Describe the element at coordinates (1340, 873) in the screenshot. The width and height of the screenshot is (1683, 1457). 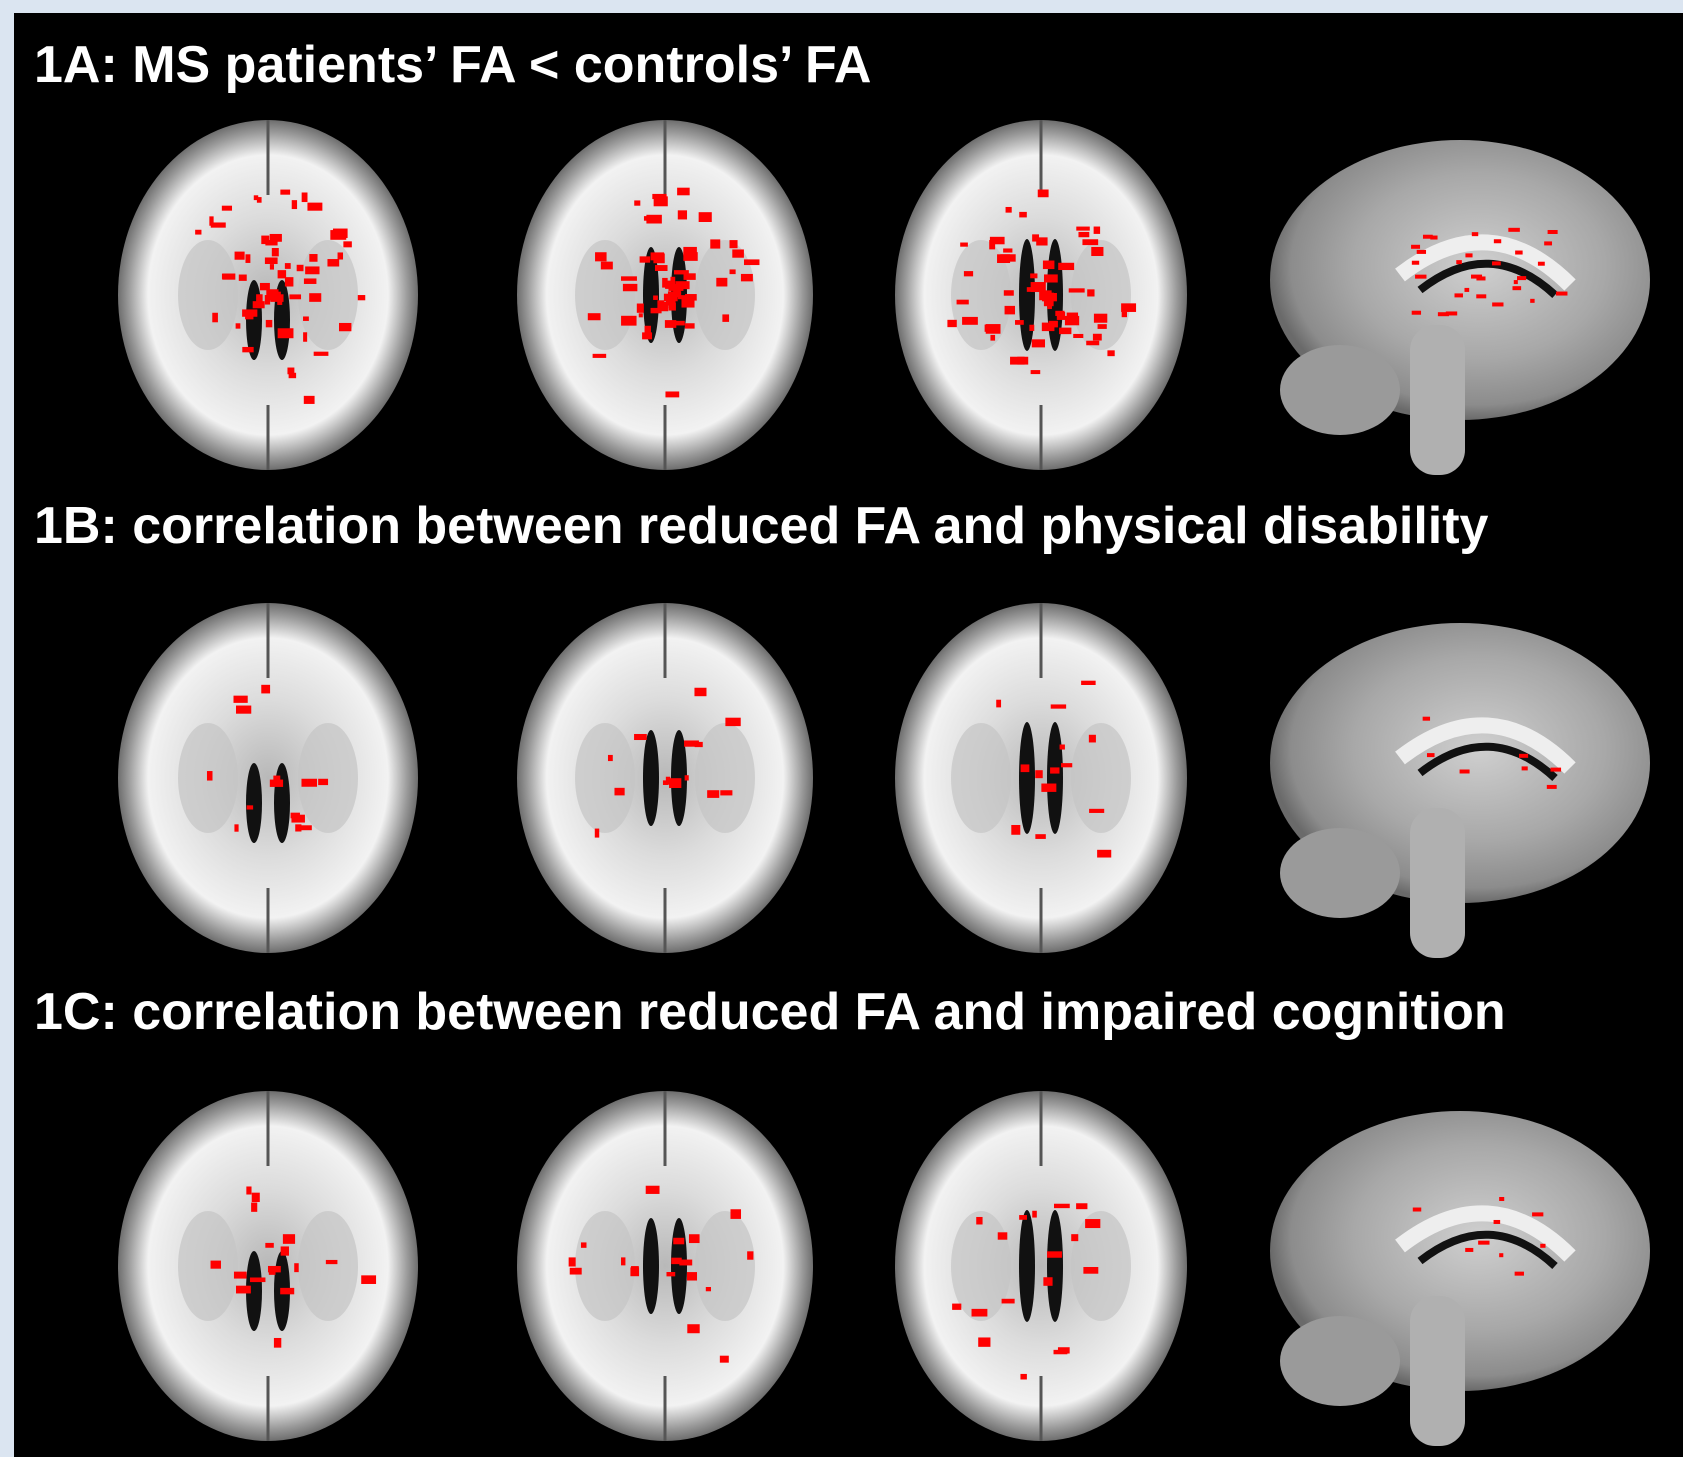
I see `cerebellum` at that location.